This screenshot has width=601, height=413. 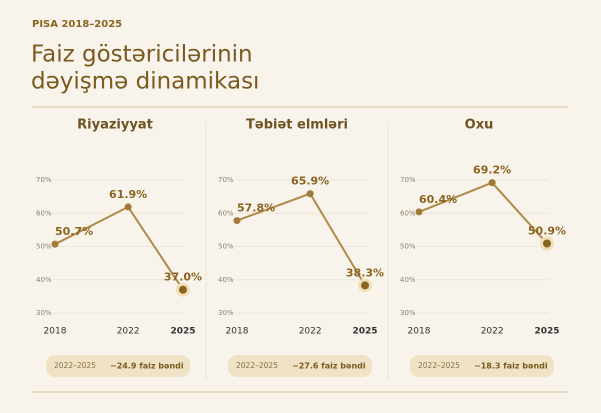 I want to click on summary-change: −24.9 faiz bəndi, so click(x=147, y=366).